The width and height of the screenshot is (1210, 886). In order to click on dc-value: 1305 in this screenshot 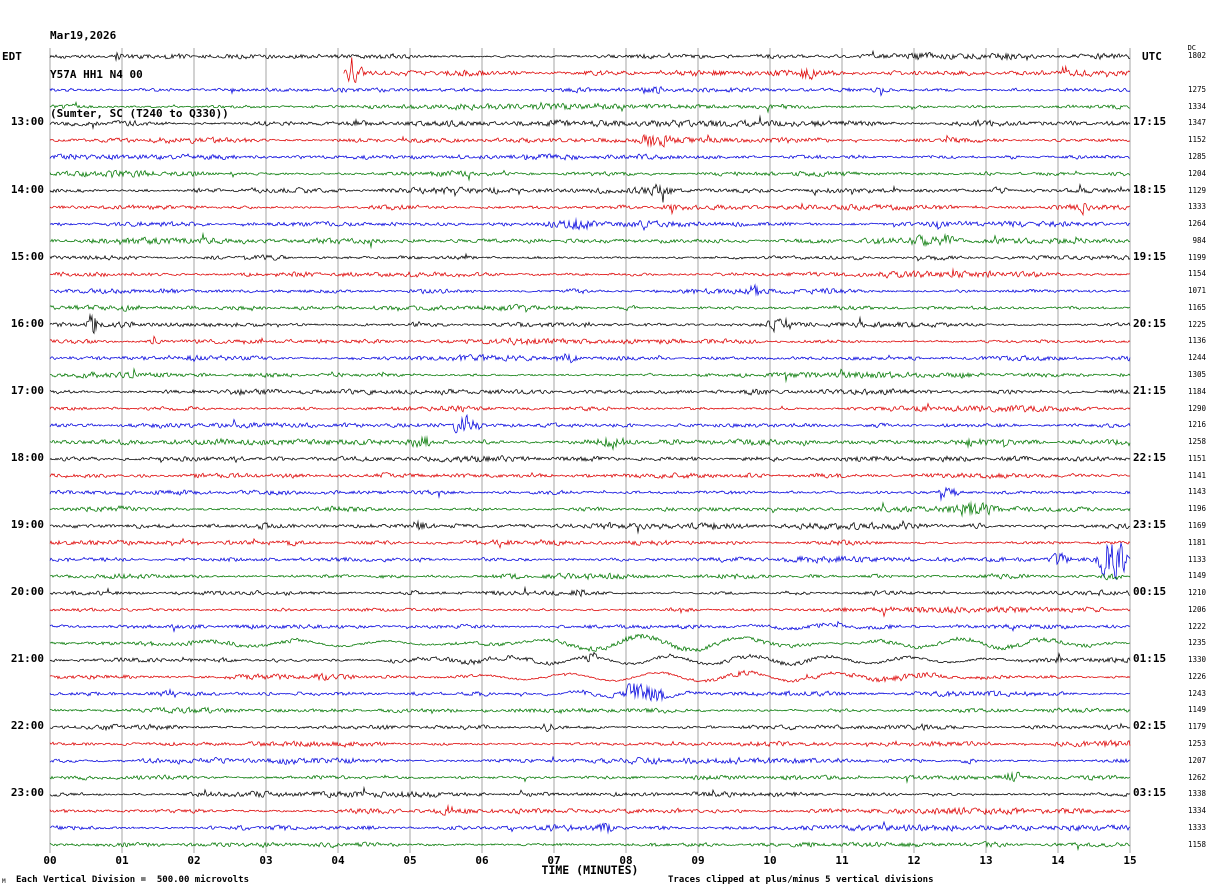, I will do `click(1196, 375)`.